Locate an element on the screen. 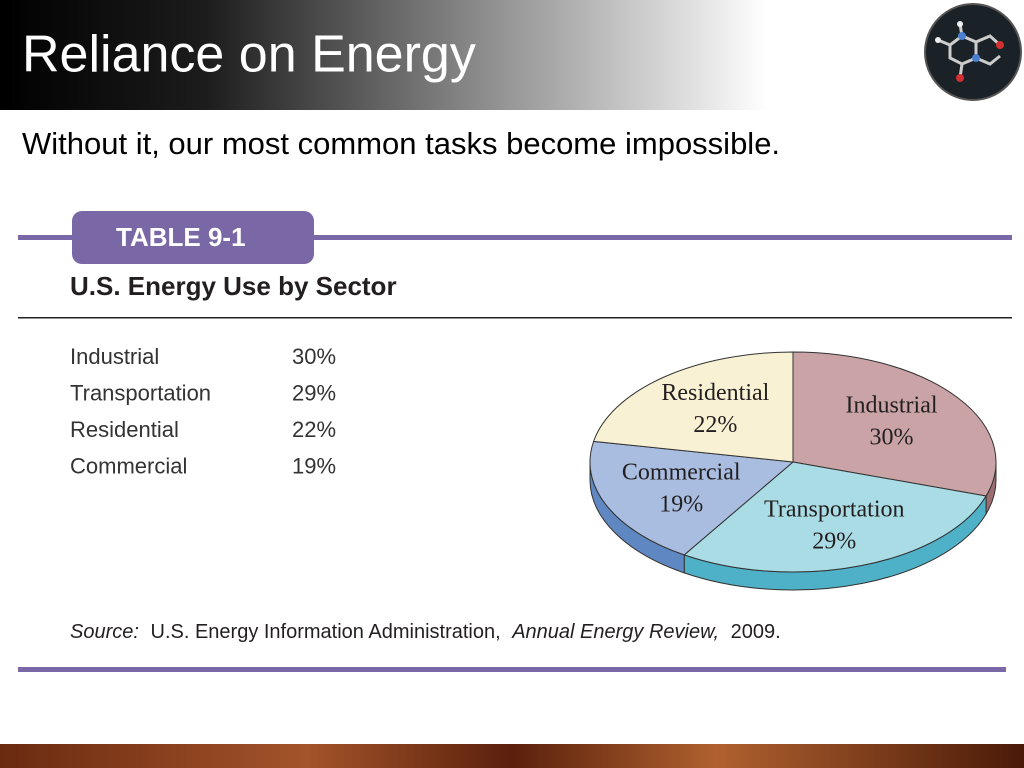 The image size is (1024, 768). slice-name: Residential is located at coordinates (715, 393).